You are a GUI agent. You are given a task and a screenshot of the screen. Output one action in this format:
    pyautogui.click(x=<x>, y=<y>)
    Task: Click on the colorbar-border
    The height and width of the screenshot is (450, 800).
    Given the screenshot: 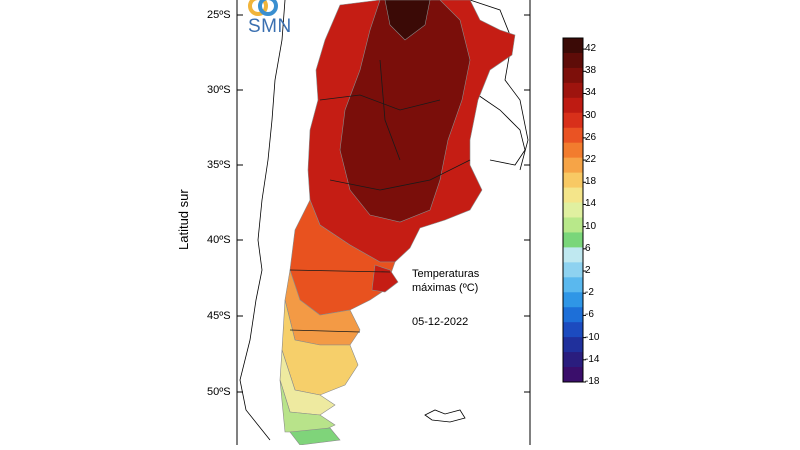 What is the action you would take?
    pyautogui.click(x=573, y=210)
    